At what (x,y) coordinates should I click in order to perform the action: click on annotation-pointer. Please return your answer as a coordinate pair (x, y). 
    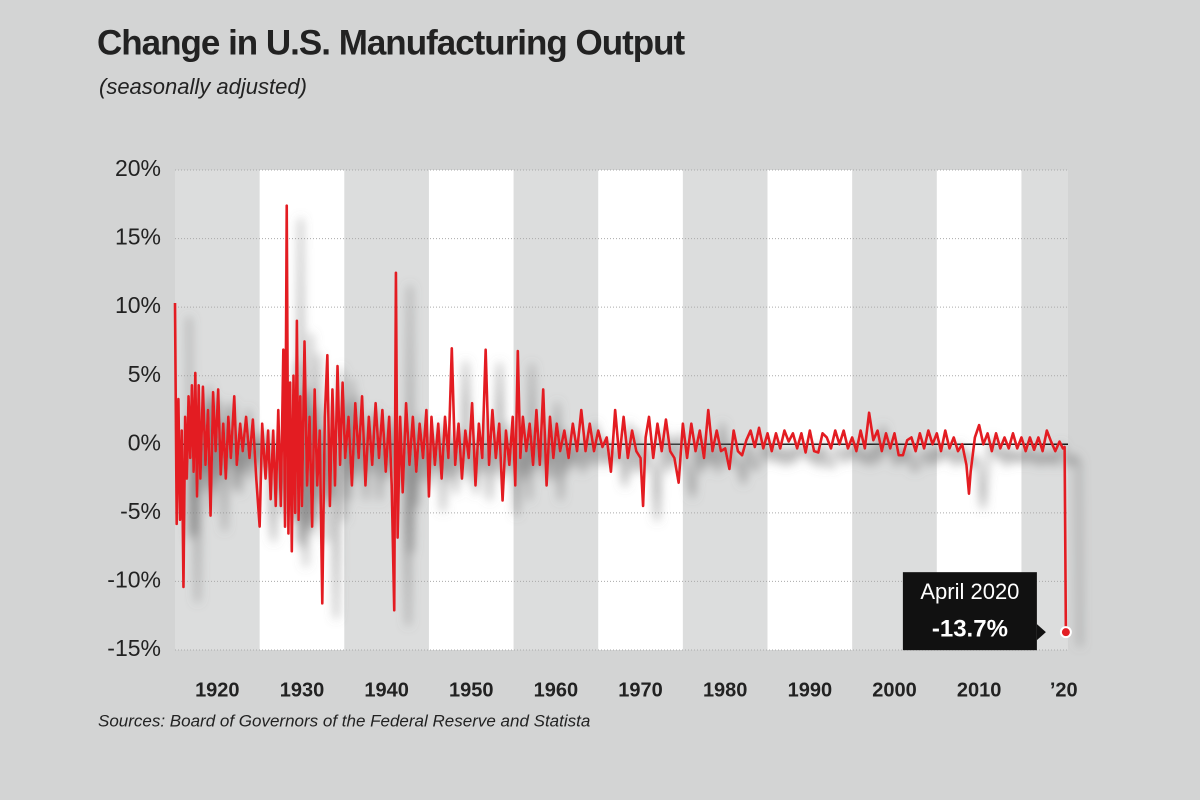
    Looking at the image, I should click on (1041, 632).